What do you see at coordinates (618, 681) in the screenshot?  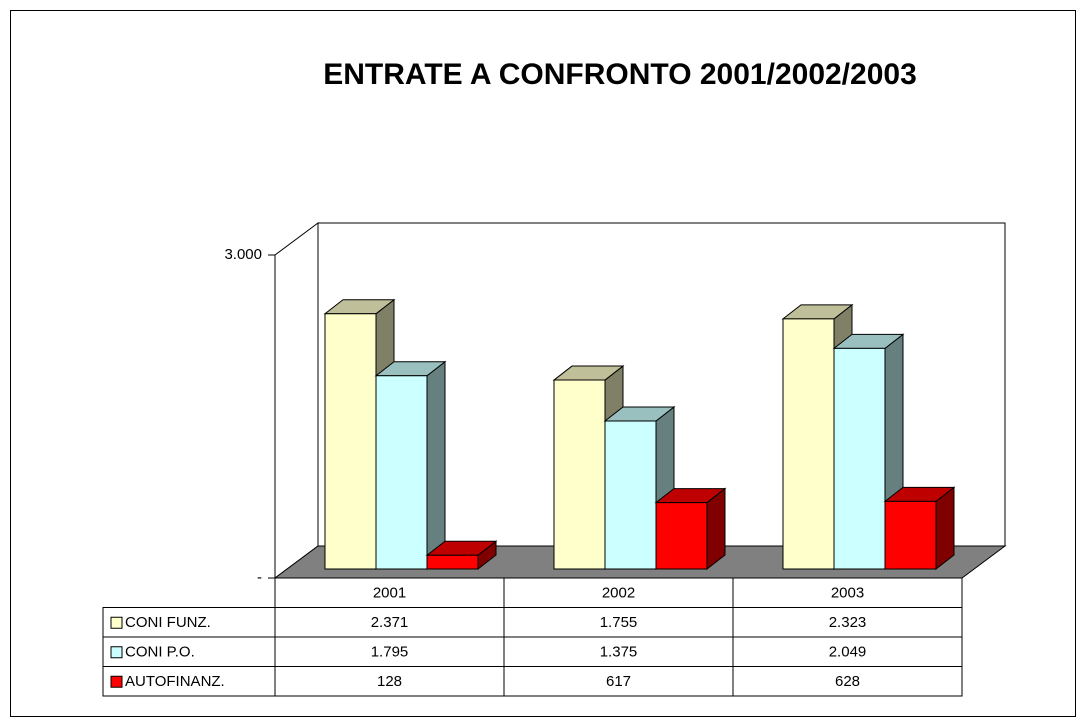 I see `table-value: 617` at bounding box center [618, 681].